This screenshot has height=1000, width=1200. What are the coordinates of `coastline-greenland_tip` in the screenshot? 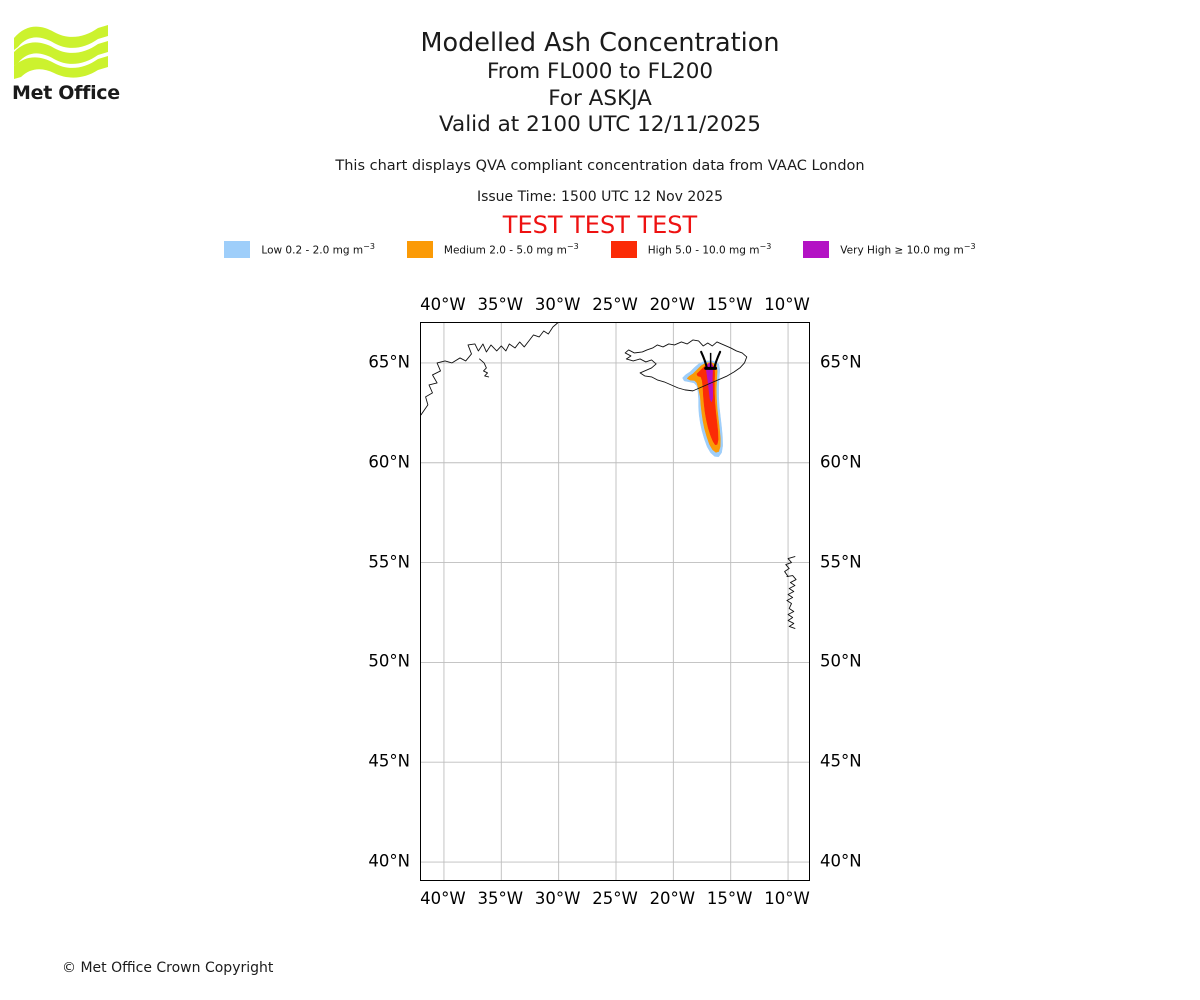 It's located at (484, 368).